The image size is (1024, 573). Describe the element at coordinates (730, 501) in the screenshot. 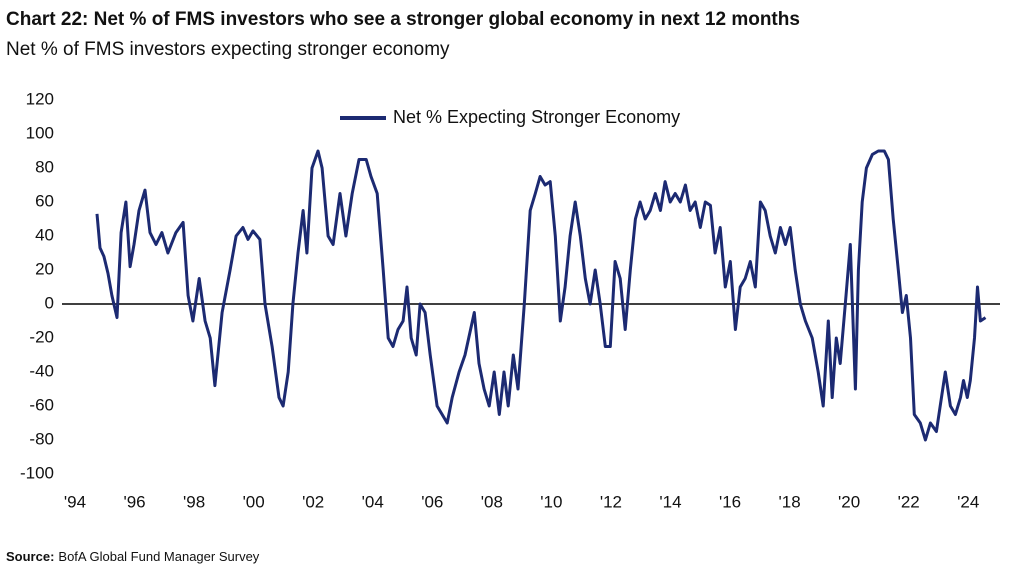

I see `x-tick-label: '16` at that location.